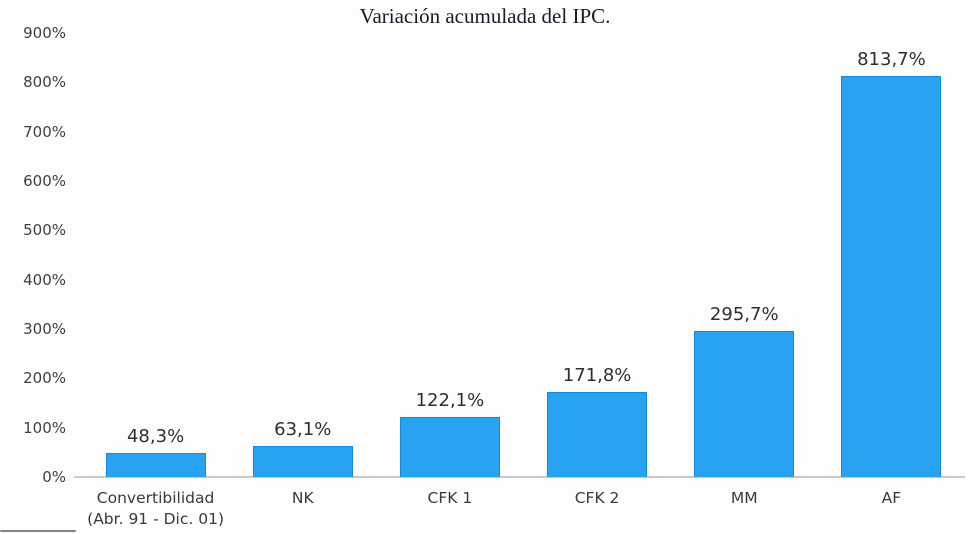 The height and width of the screenshot is (534, 970). Describe the element at coordinates (44, 131) in the screenshot. I see `y-tick-label: 700%` at that location.